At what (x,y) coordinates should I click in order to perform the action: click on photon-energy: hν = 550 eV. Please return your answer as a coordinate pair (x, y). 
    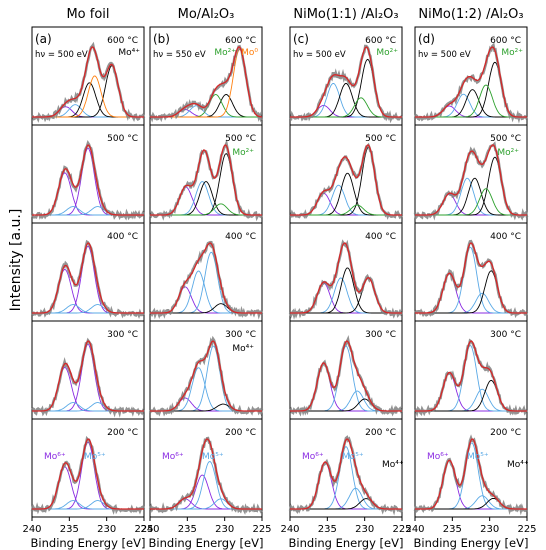
    Looking at the image, I should click on (179, 55).